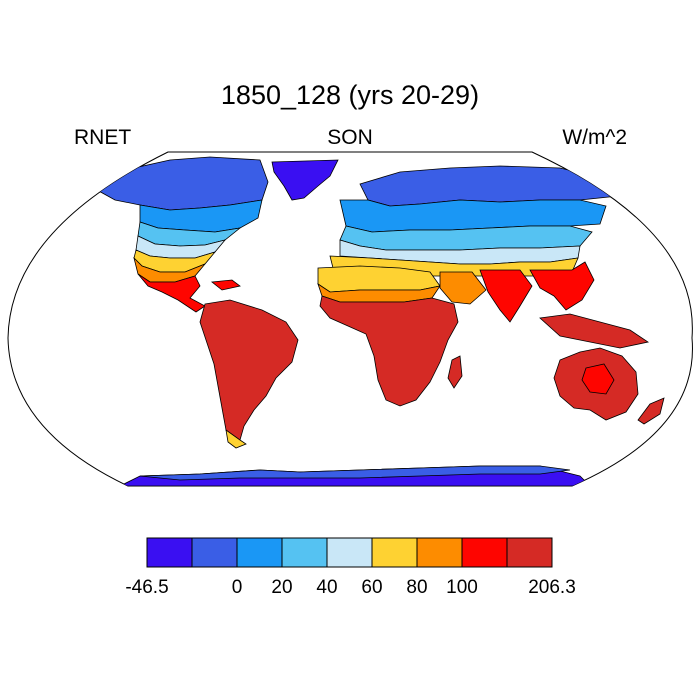 This screenshot has height=700, width=700. I want to click on greenland, so click(305, 180).